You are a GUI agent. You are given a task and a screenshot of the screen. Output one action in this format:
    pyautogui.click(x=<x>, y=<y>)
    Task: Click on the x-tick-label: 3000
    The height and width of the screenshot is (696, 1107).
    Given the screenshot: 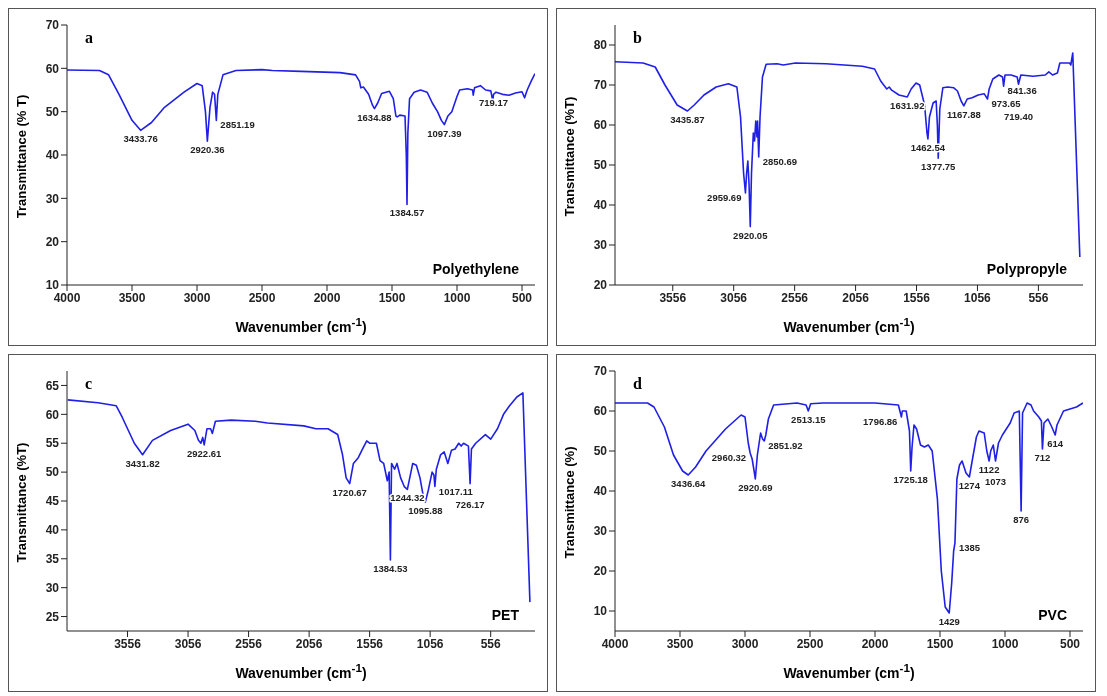 What is the action you would take?
    pyautogui.click(x=745, y=643)
    